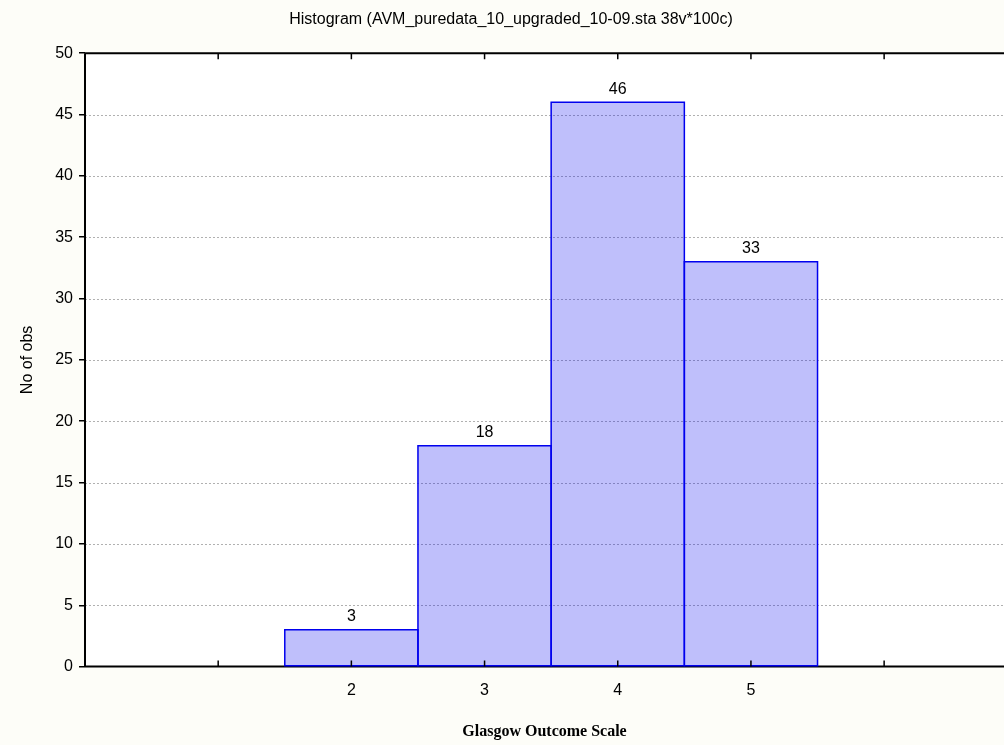  I want to click on y-tick-label: 45, so click(64, 113).